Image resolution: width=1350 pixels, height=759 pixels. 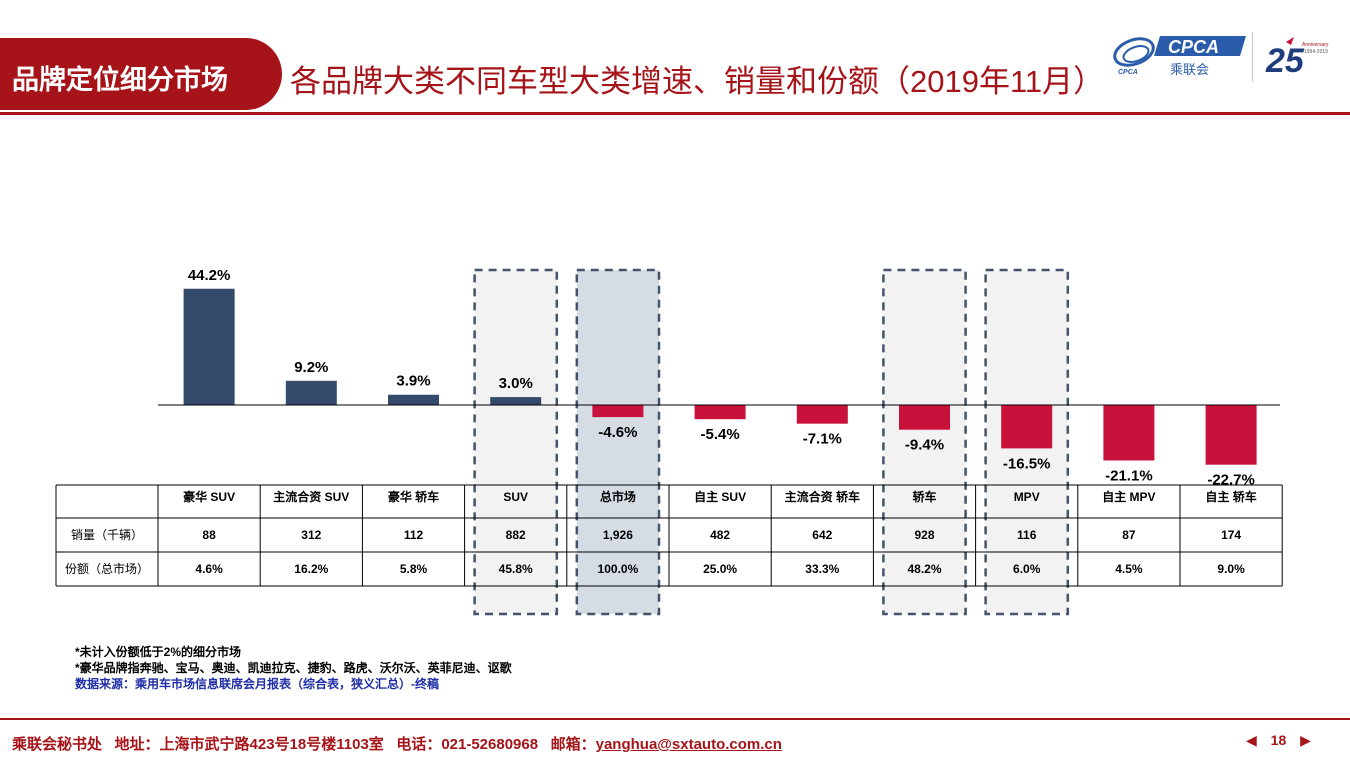 I want to click on table-cell-1-10: 9.0%, so click(x=1231, y=569).